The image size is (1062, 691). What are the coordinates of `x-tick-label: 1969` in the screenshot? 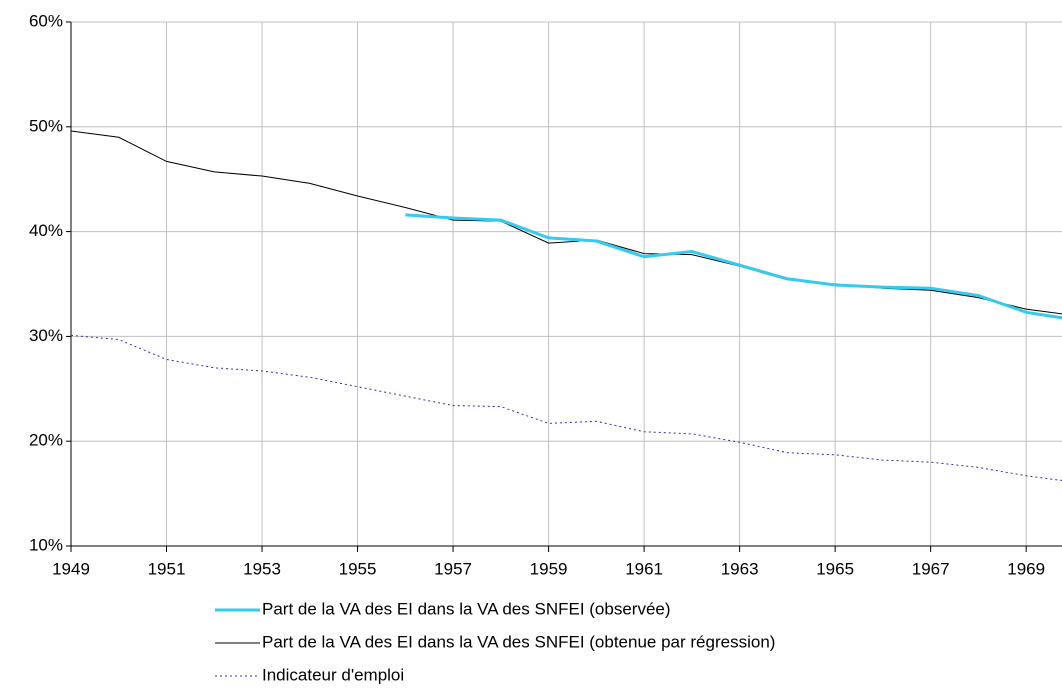 It's located at (1026, 568).